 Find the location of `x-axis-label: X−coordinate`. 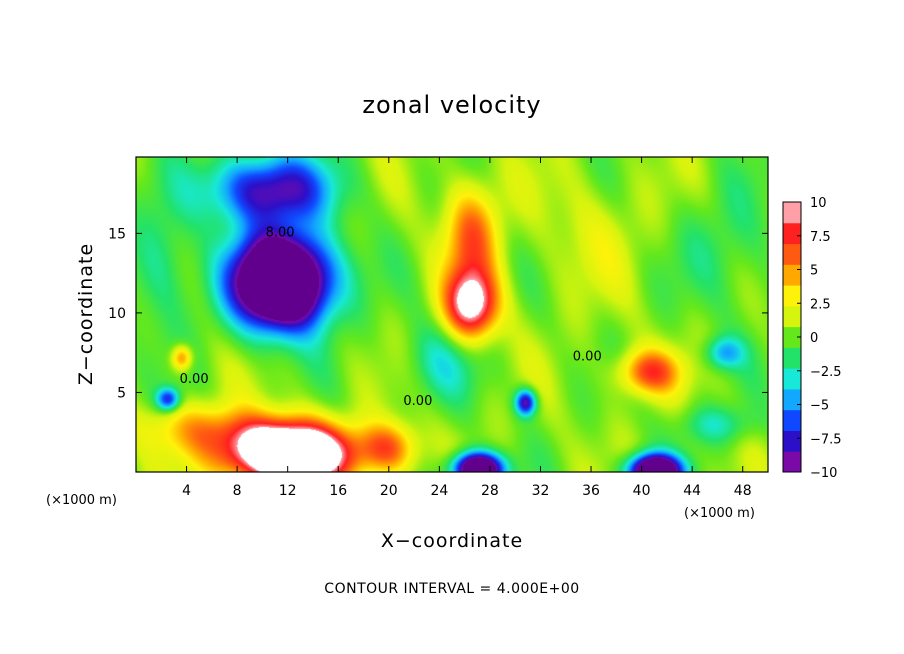

x-axis-label: X−coordinate is located at coordinates (452, 541).